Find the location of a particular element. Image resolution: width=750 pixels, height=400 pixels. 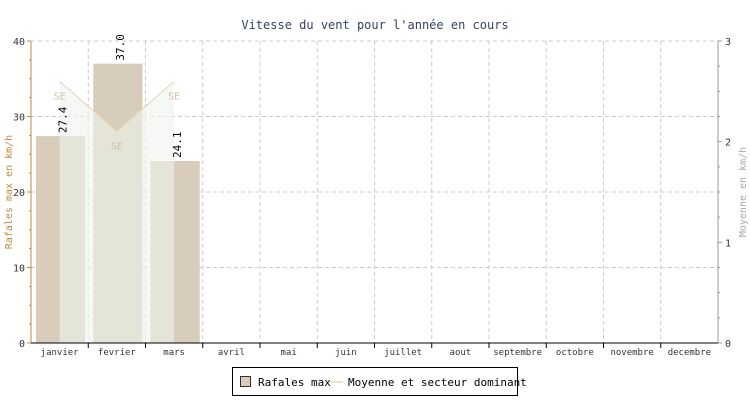

bar-value-label: 37.0 is located at coordinates (120, 47).